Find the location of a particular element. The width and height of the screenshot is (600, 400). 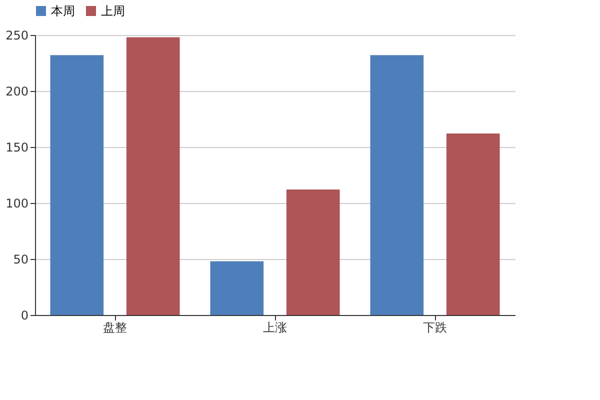

x-tick-label: 上涨 is located at coordinates (275, 327).